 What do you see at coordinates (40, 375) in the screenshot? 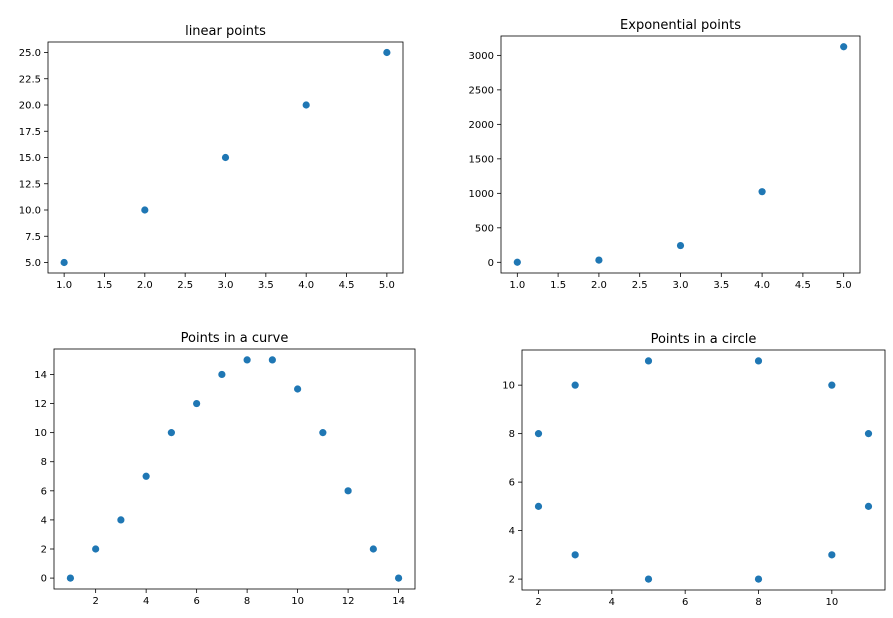
I see `y-tick-label: 14` at bounding box center [40, 375].